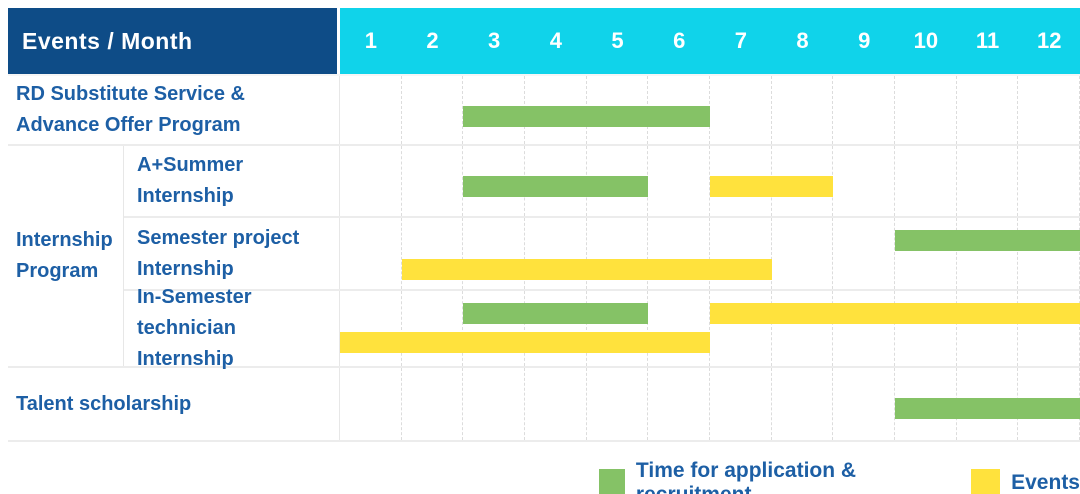 The image size is (1080, 494). I want to click on row-label-talent-scholarship: Talent scholarship, so click(174, 404).